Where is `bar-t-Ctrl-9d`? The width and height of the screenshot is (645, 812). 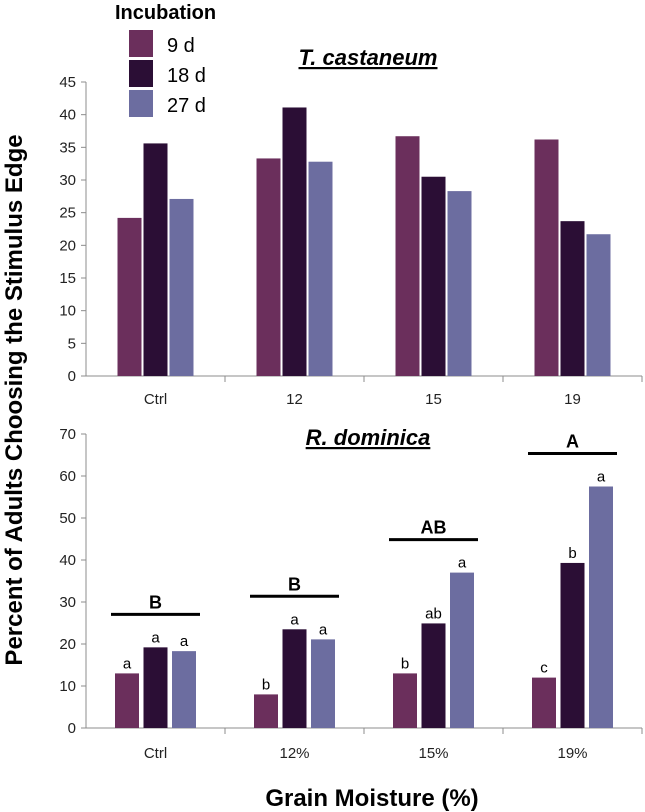
bar-t-Ctrl-9d is located at coordinates (129, 296).